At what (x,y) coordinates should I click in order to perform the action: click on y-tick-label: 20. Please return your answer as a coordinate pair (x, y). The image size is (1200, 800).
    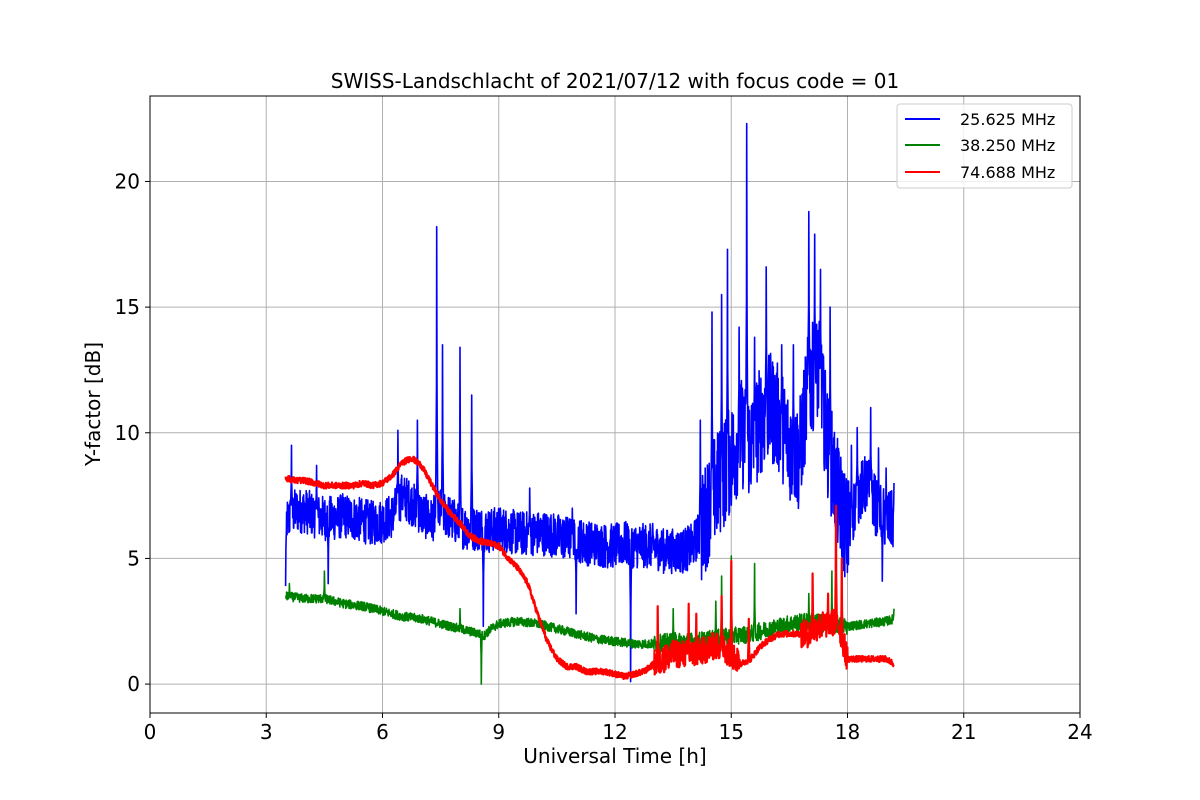
    Looking at the image, I should click on (127, 181).